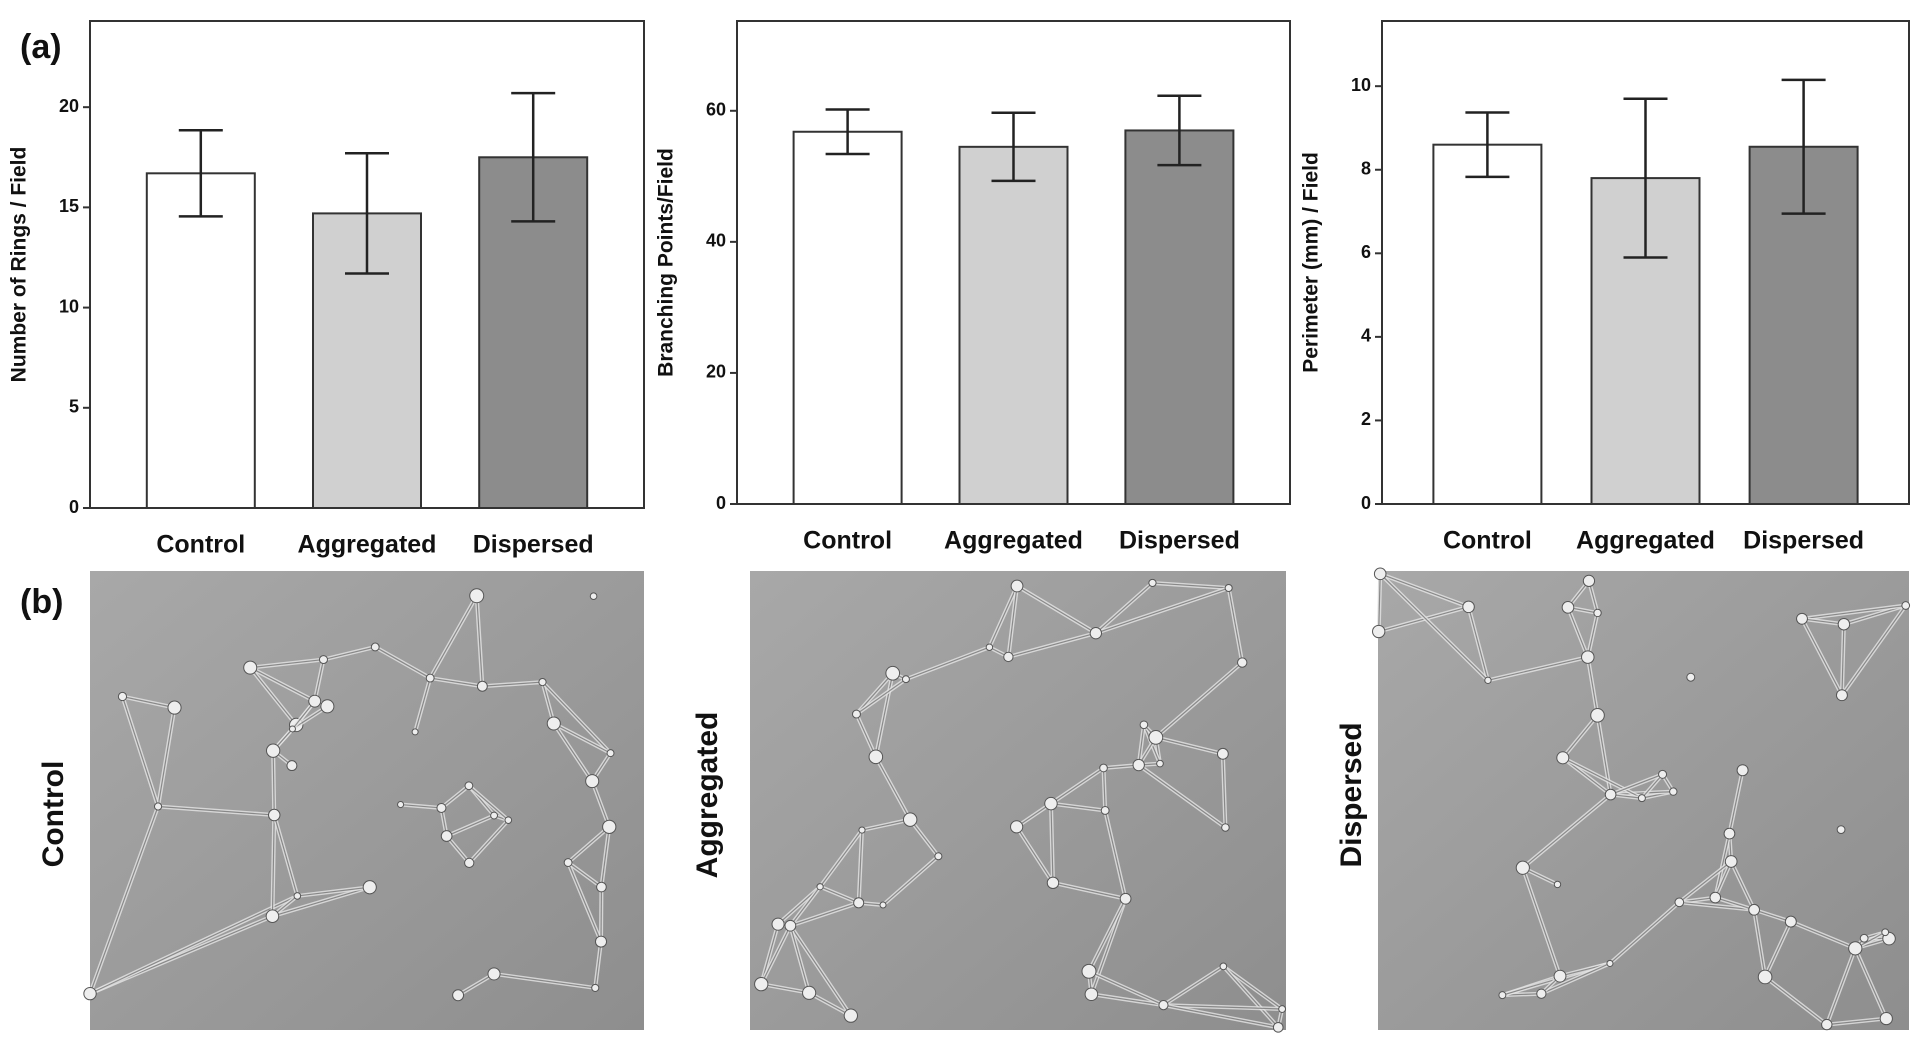 The height and width of the screenshot is (1041, 1931). I want to click on micrograph-bg, so click(367, 800).